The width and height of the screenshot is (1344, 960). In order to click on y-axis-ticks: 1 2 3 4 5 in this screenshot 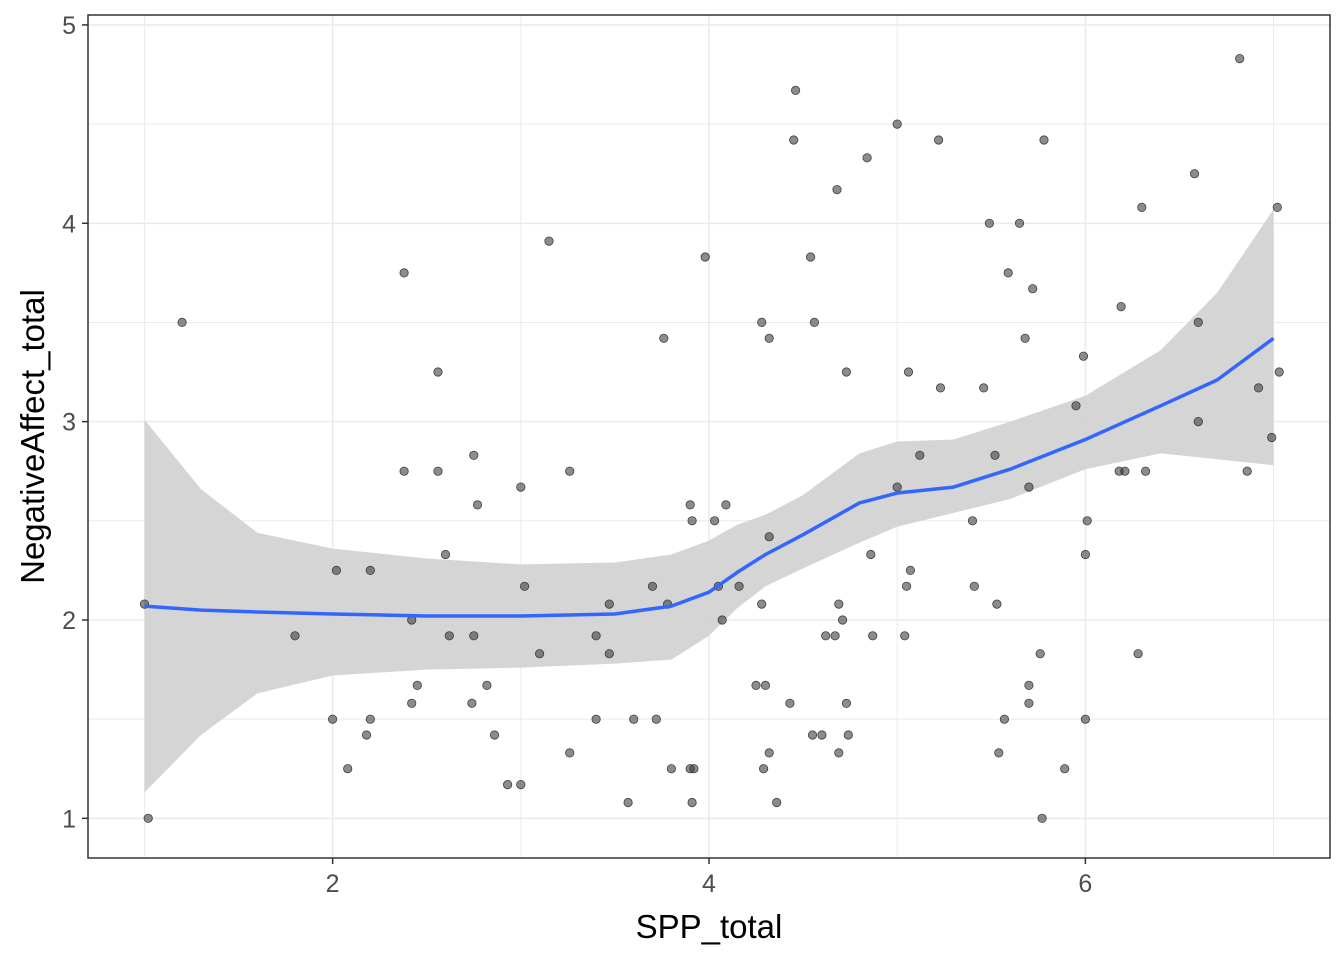, I will do `click(75, 422)`.